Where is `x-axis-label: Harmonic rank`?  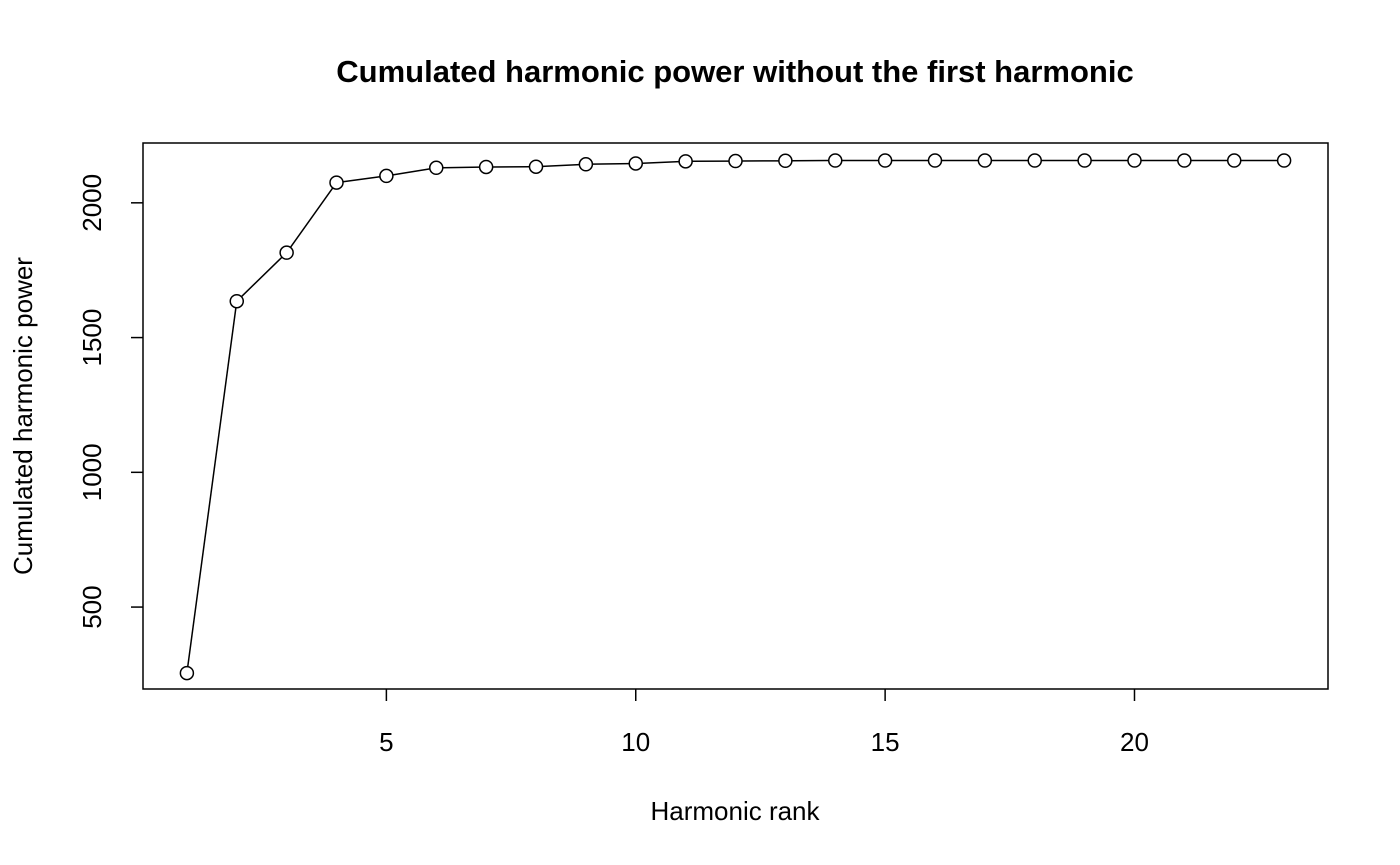
x-axis-label: Harmonic rank is located at coordinates (735, 811).